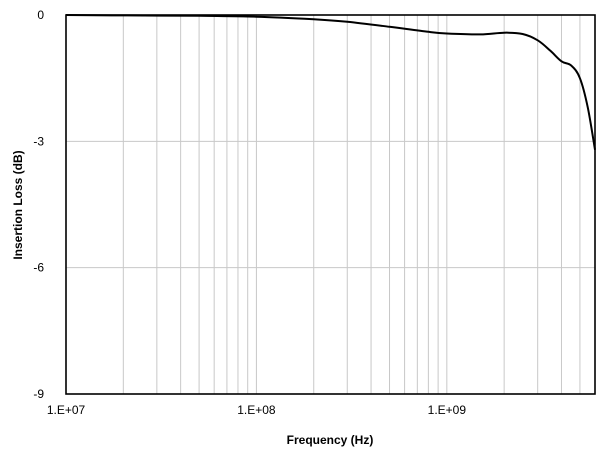 This screenshot has height=451, width=597. What do you see at coordinates (40, 15) in the screenshot?
I see `y-tick-label: 0` at bounding box center [40, 15].